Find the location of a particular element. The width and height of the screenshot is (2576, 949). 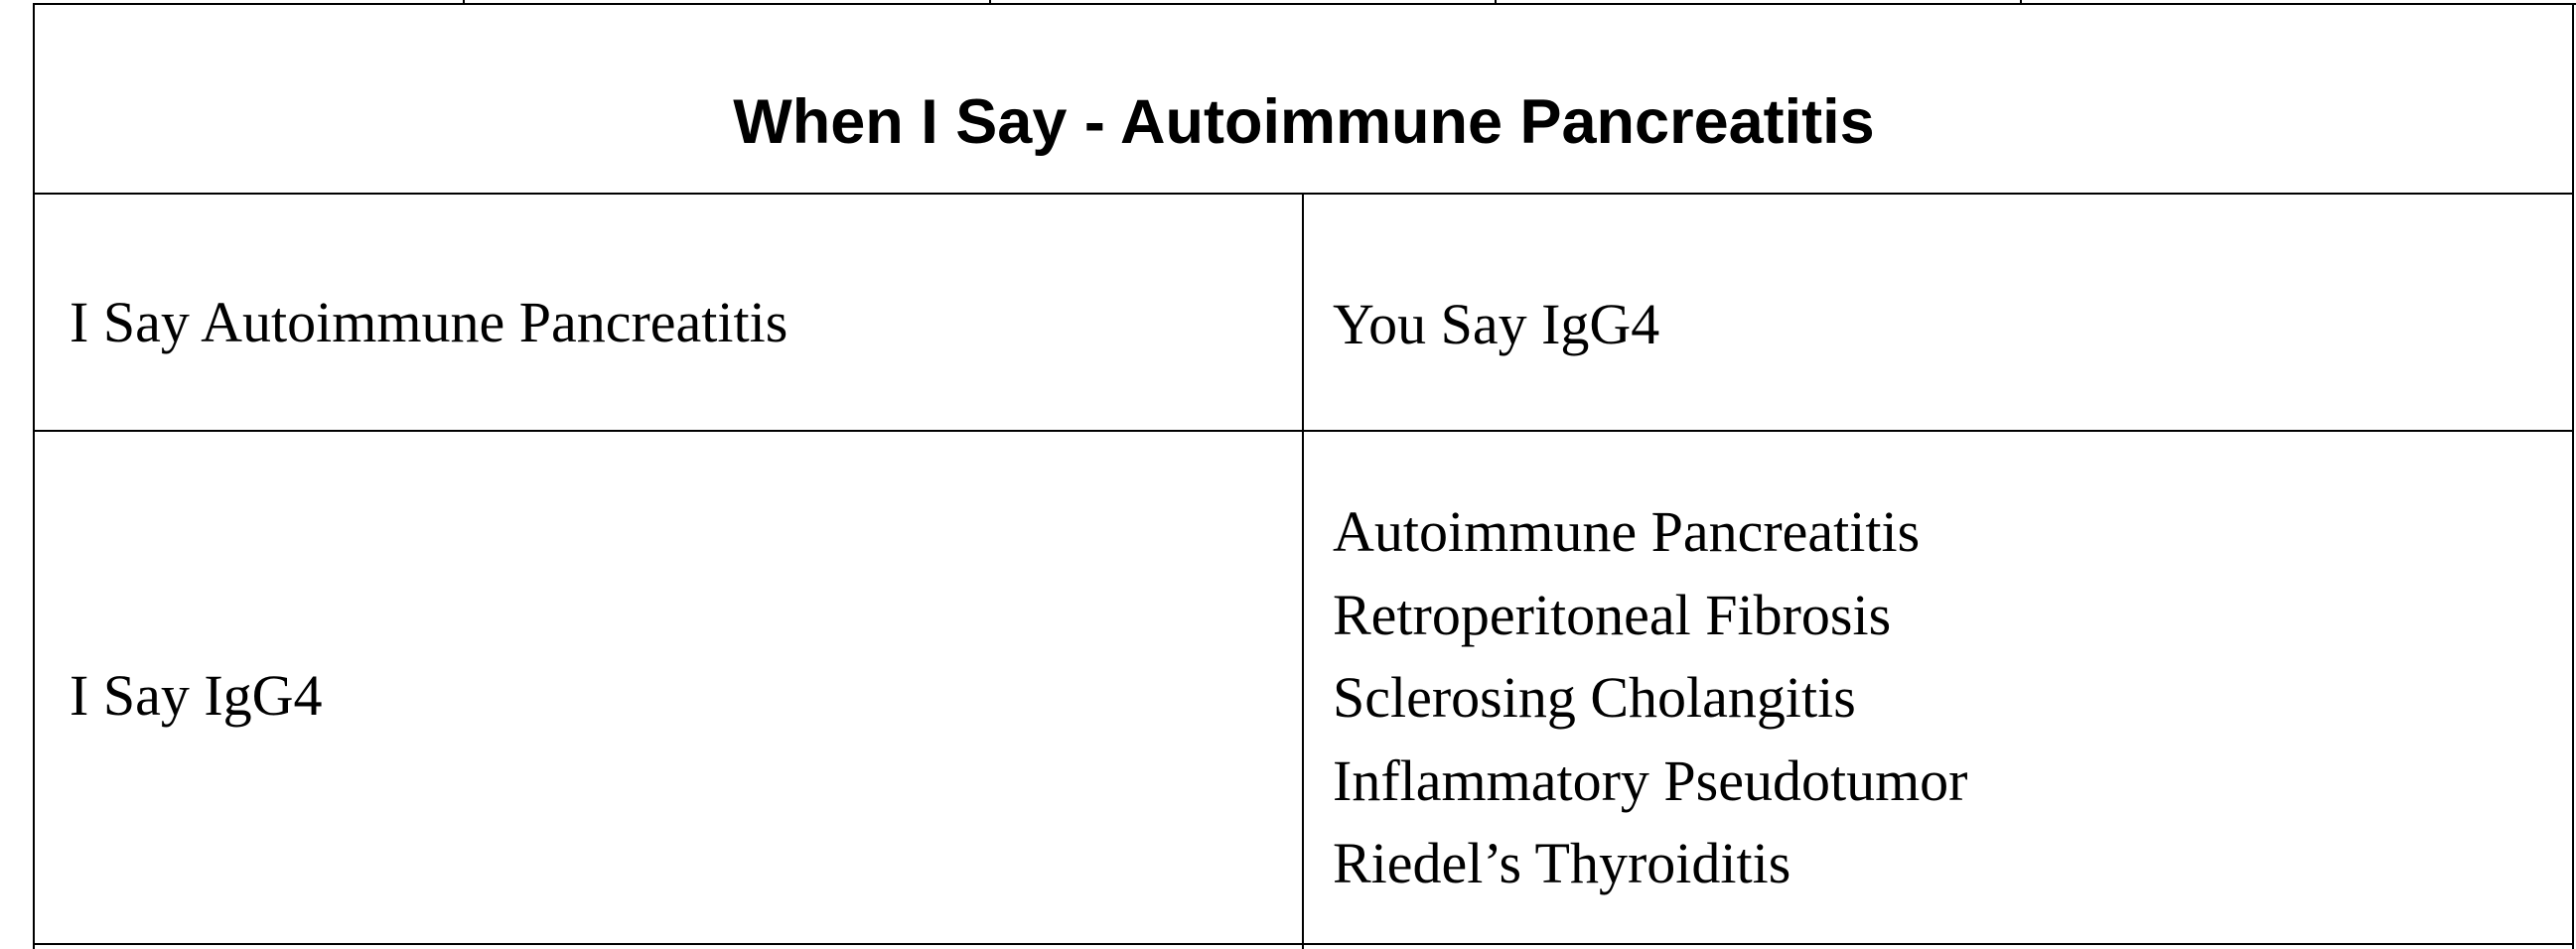

table-right-border is located at coordinates (2573, 476).